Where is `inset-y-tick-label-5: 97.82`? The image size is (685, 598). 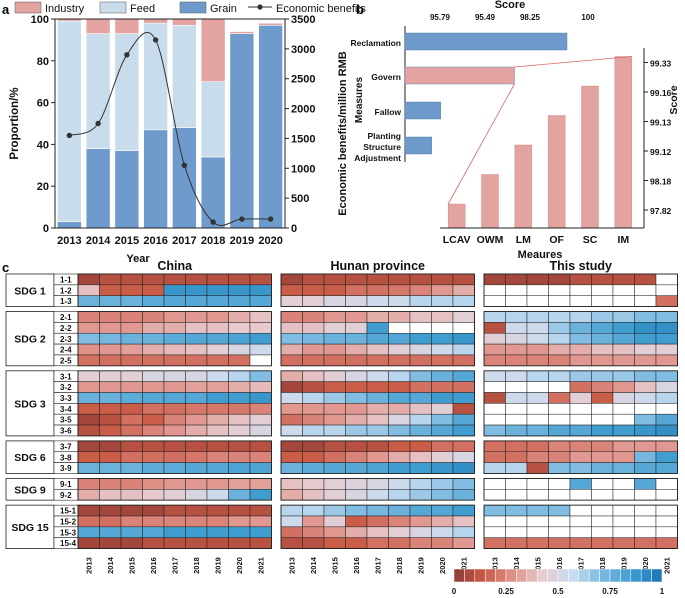 inset-y-tick-label-5: 97.82 is located at coordinates (661, 211).